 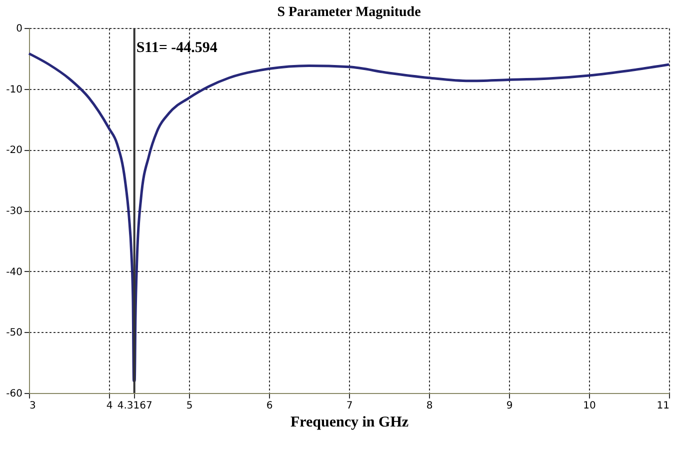 What do you see at coordinates (14, 333) in the screenshot?
I see `y-tick-label: -50` at bounding box center [14, 333].